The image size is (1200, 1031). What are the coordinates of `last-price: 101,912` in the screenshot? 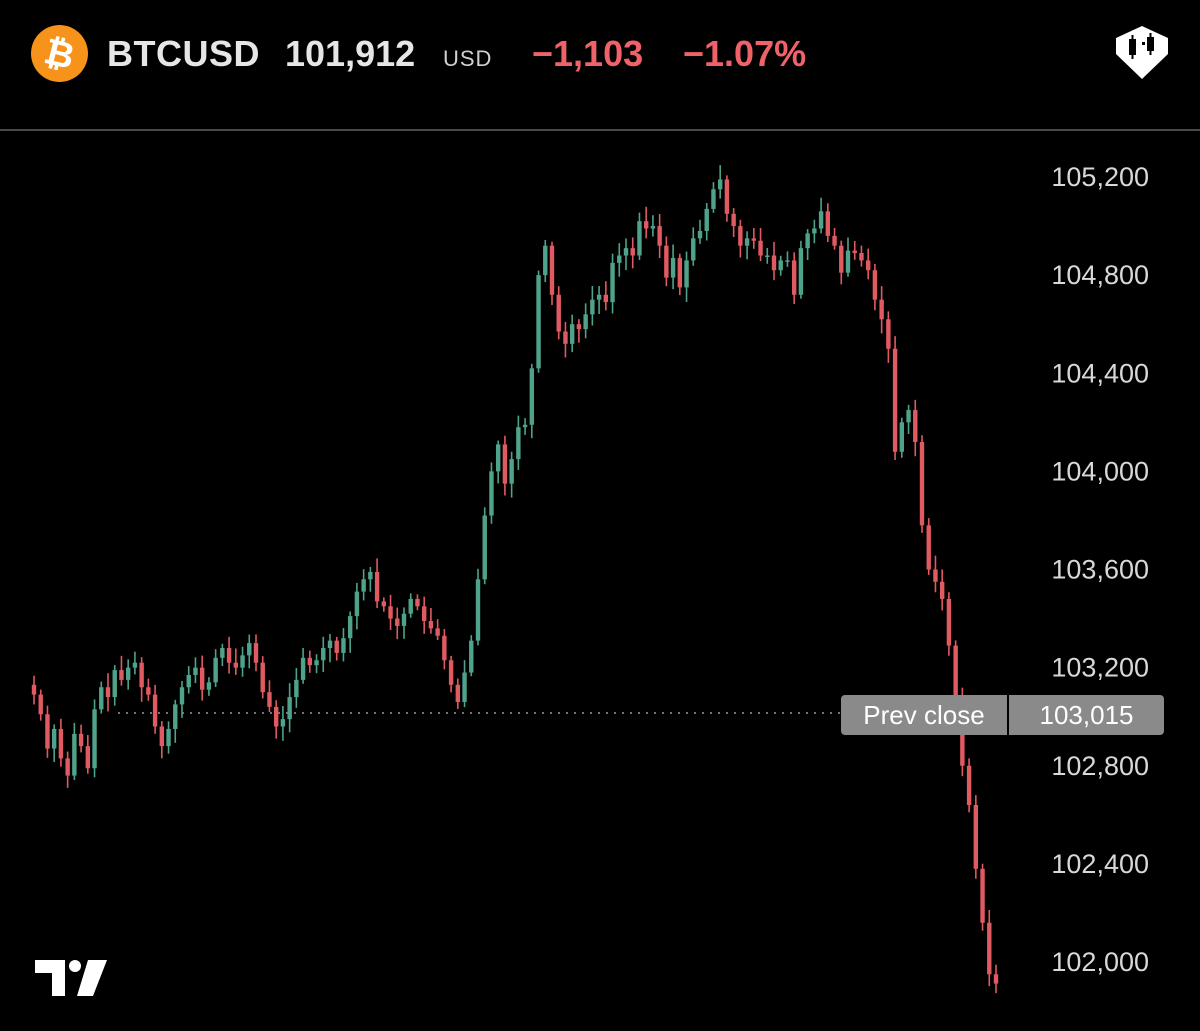 It's located at (350, 53).